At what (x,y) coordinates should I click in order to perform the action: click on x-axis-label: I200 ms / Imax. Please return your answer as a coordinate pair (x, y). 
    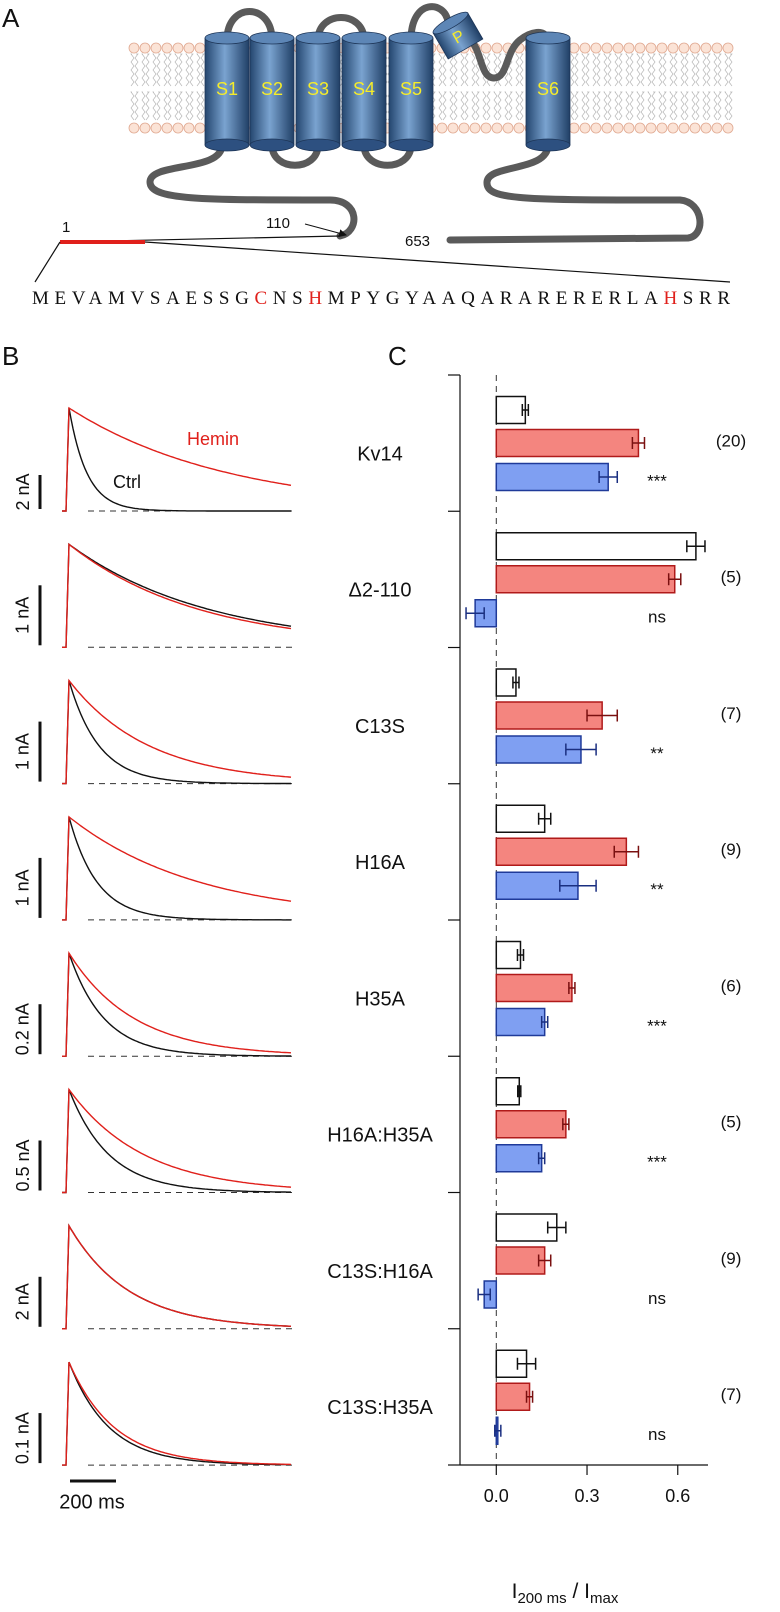
    Looking at the image, I should click on (565, 1593).